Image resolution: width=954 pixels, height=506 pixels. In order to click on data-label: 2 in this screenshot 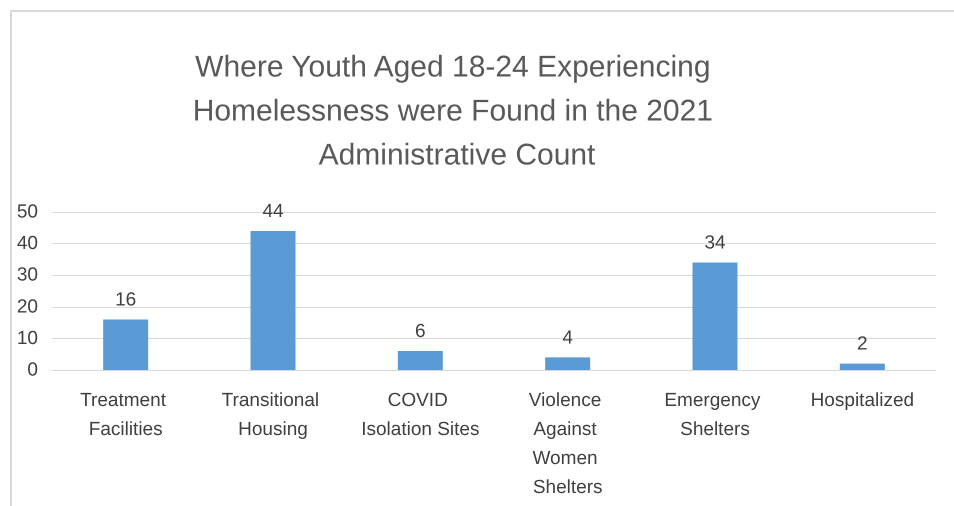, I will do `click(862, 344)`.